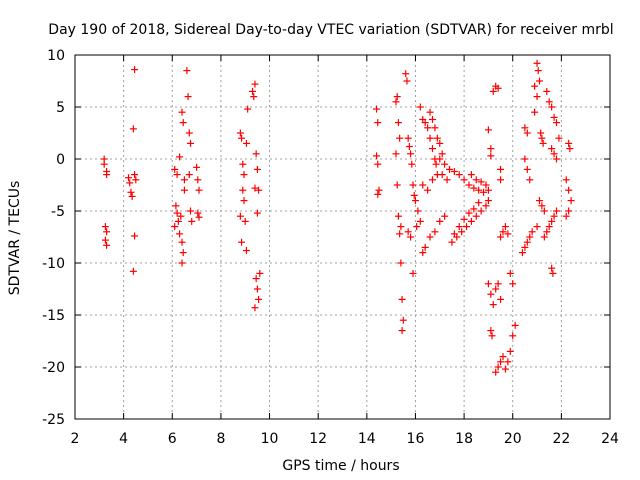 The width and height of the screenshot is (640, 480). What do you see at coordinates (220, 439) in the screenshot?
I see `x-tick-label: 8` at bounding box center [220, 439].